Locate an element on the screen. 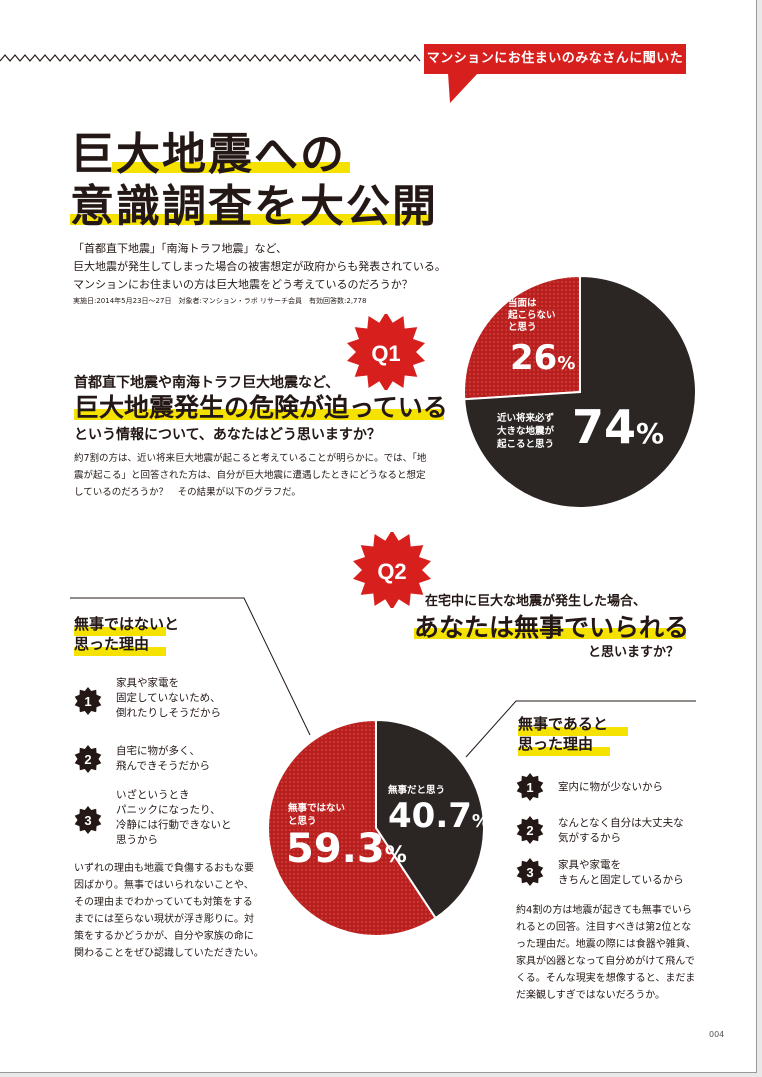  reason-line: 飛んできそうだから is located at coordinates (163, 766).